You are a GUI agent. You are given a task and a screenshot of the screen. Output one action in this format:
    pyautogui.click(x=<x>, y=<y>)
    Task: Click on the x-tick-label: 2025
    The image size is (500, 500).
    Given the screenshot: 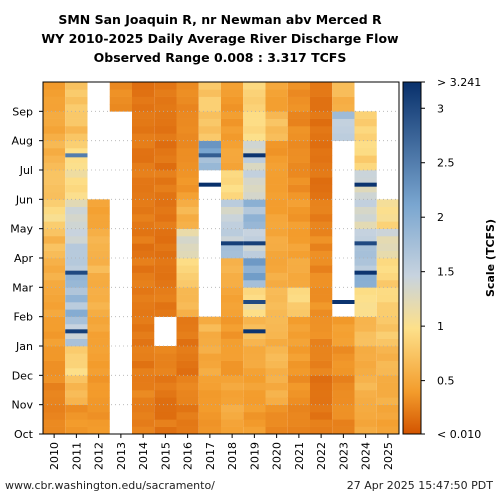 What is the action you would take?
    pyautogui.click(x=388, y=456)
    